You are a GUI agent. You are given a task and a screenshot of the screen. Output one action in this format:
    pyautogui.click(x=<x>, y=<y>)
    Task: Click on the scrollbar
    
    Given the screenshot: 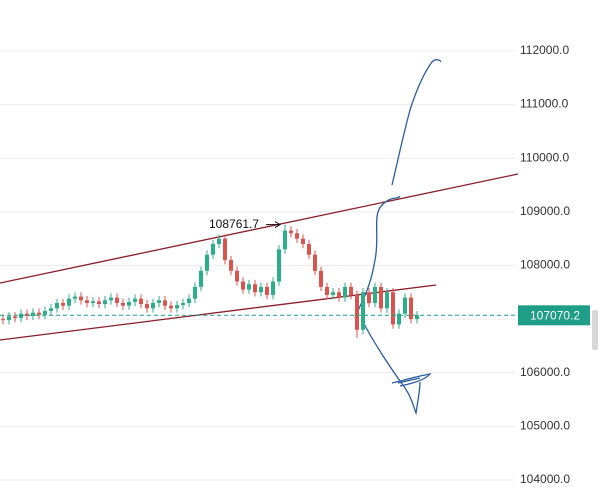 What is the action you would take?
    pyautogui.click(x=595, y=330)
    